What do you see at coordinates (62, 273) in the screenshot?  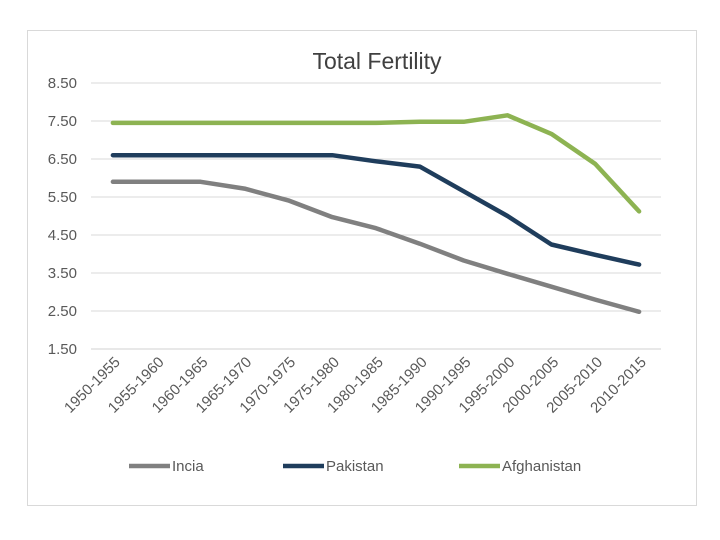 I see `y-tick-label: 3.50` at bounding box center [62, 273].